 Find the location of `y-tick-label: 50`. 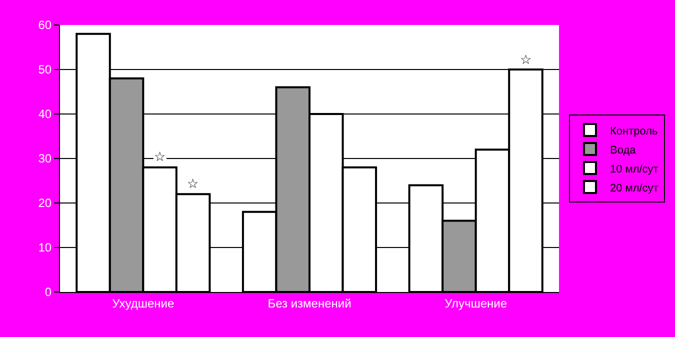

y-tick-label: 50 is located at coordinates (45, 69).